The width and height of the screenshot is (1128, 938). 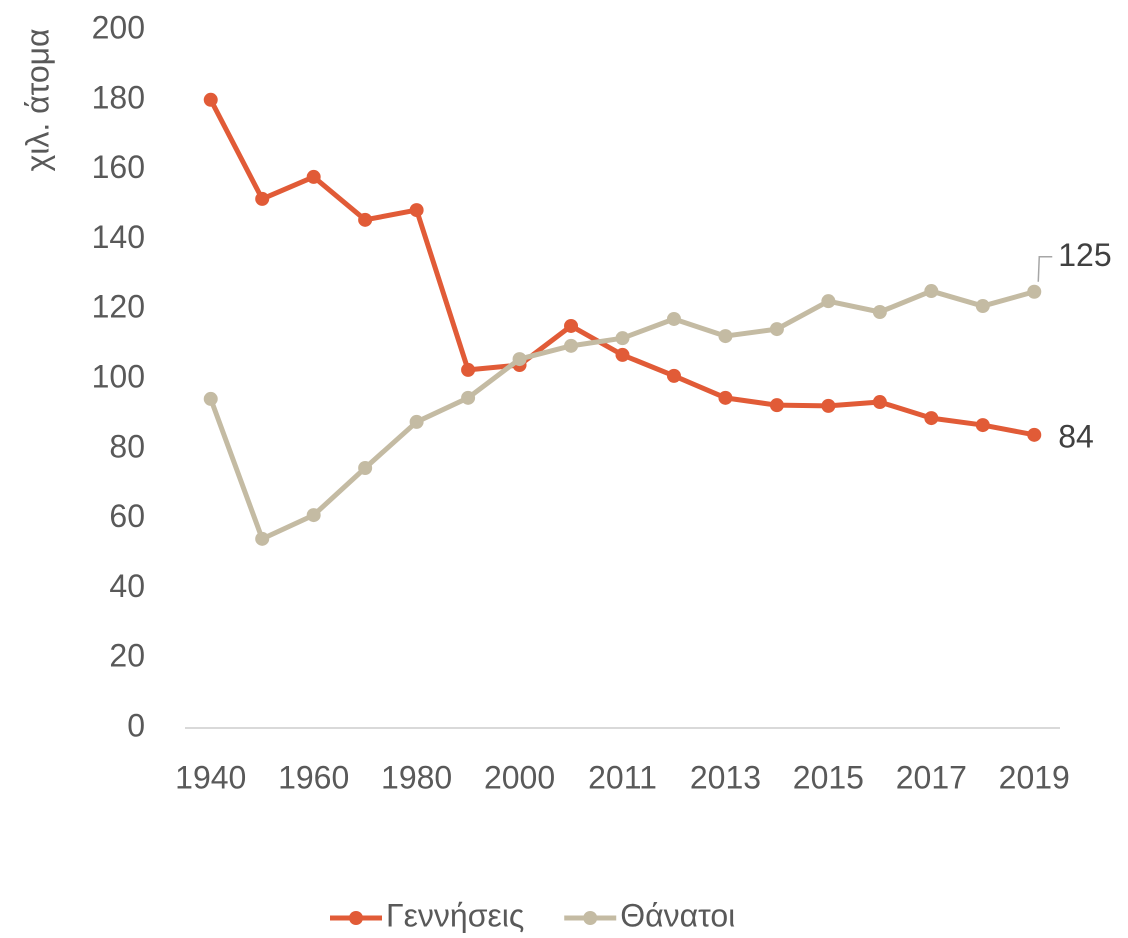 What do you see at coordinates (37, 99) in the screenshot?
I see `y-axis-label: χιλ. άτομα` at bounding box center [37, 99].